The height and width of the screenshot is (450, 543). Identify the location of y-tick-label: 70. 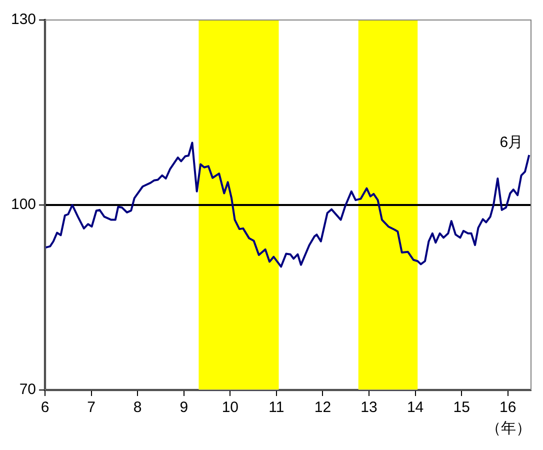
(27, 389).